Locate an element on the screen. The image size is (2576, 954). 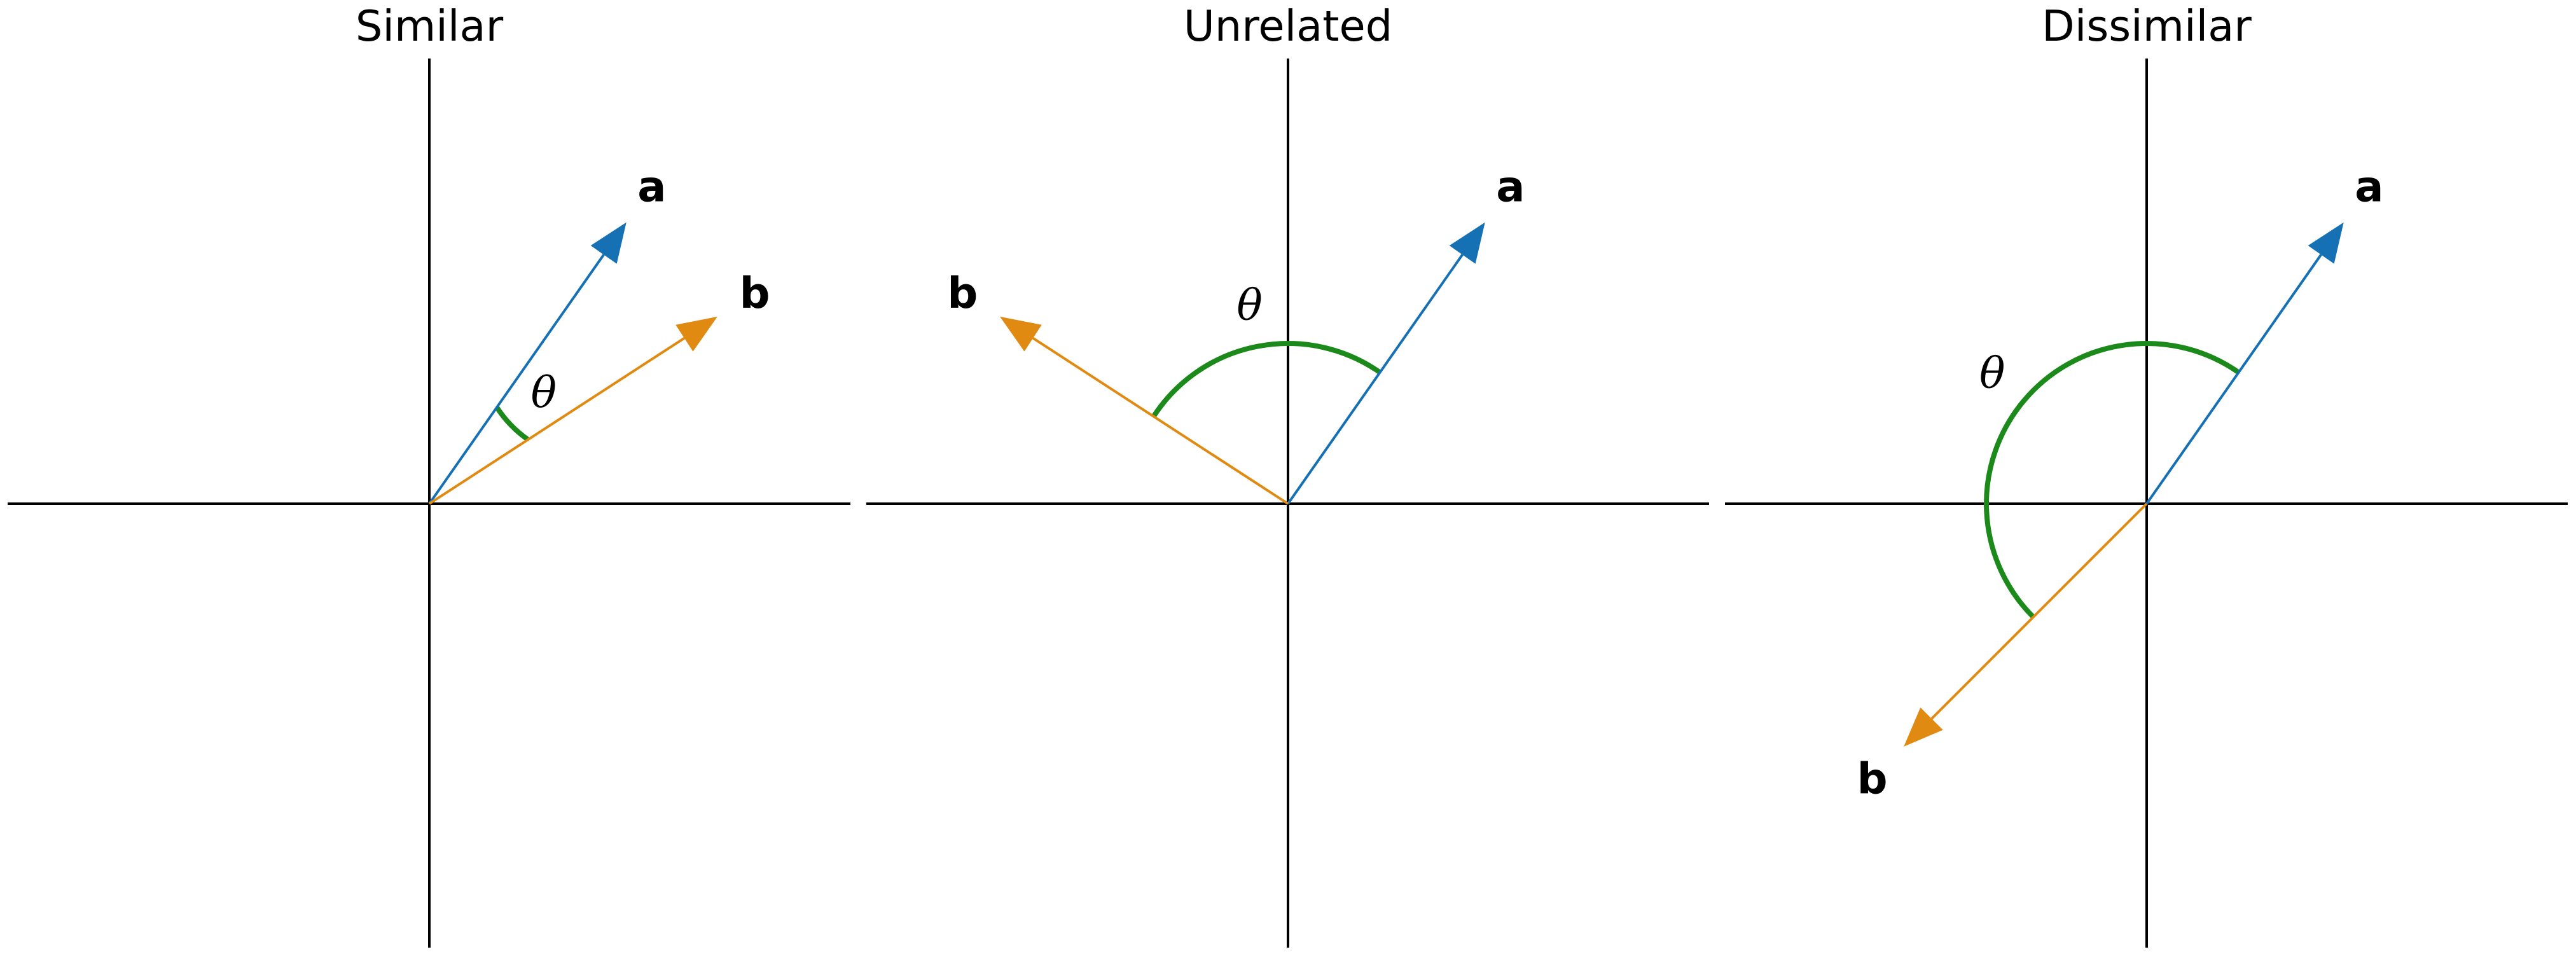
panel-title-unrelated: Unrelated is located at coordinates (1288, 26).